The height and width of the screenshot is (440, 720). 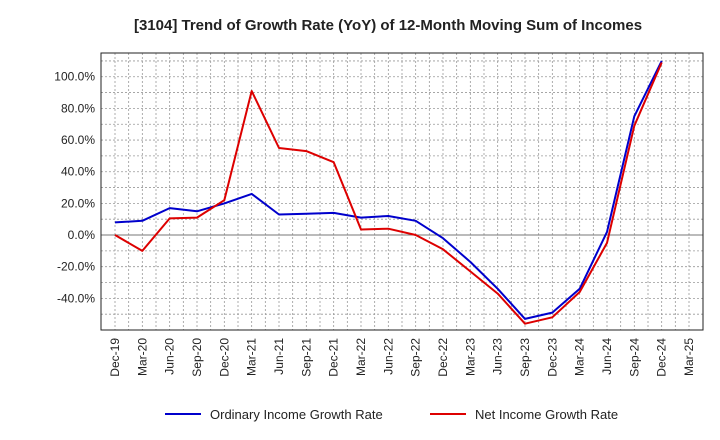 I want to click on y-tick-label: 80.0%, so click(x=78, y=108).